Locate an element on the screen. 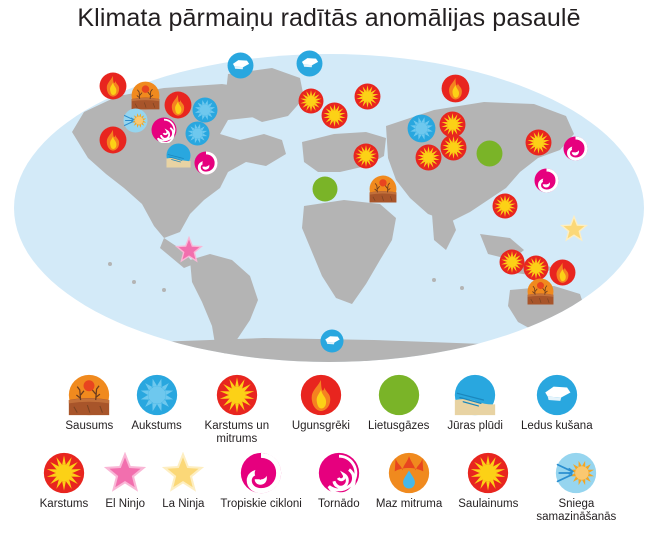 The width and height of the screenshot is (658, 534). drought-icon is located at coordinates (89, 395).